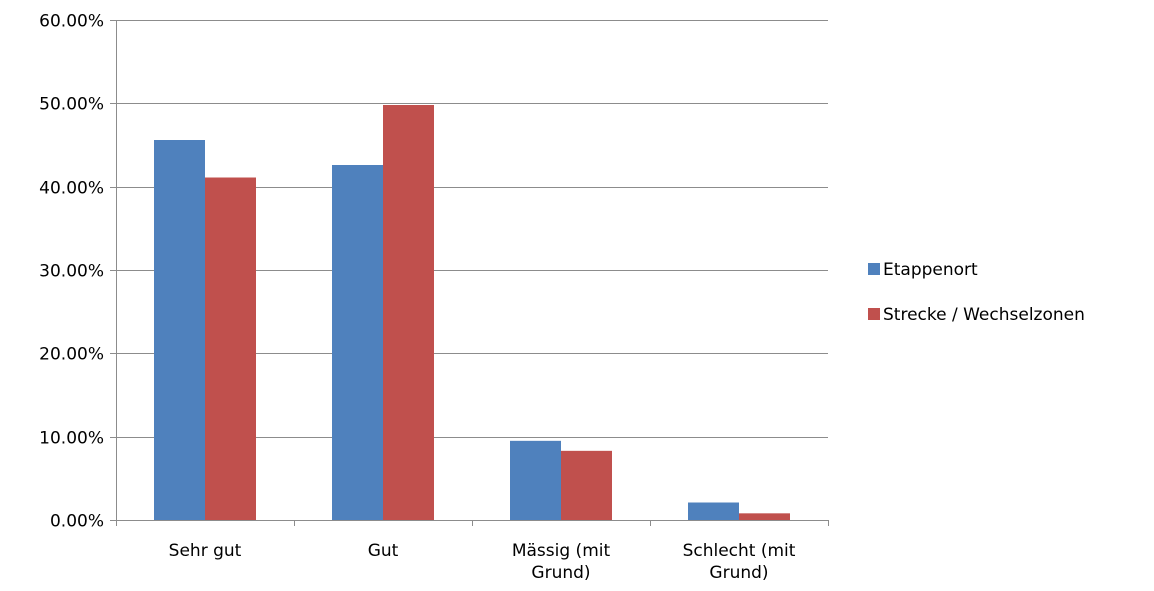  I want to click on y-tick-label: 20.00%, so click(71, 355).